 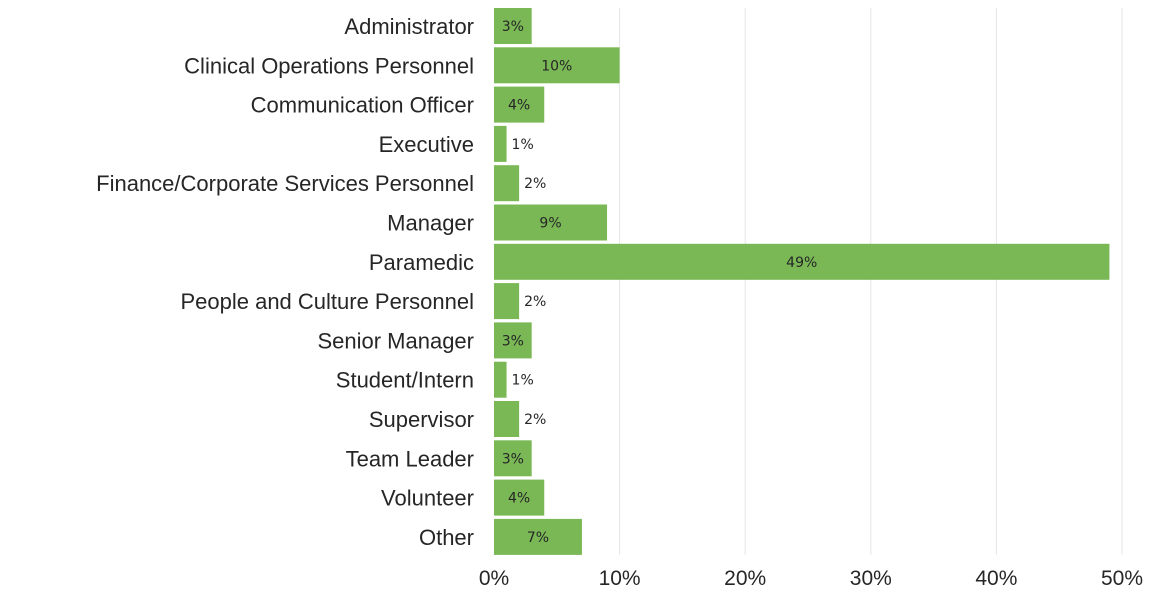 I want to click on x-tick-label: 10%, so click(x=620, y=578).